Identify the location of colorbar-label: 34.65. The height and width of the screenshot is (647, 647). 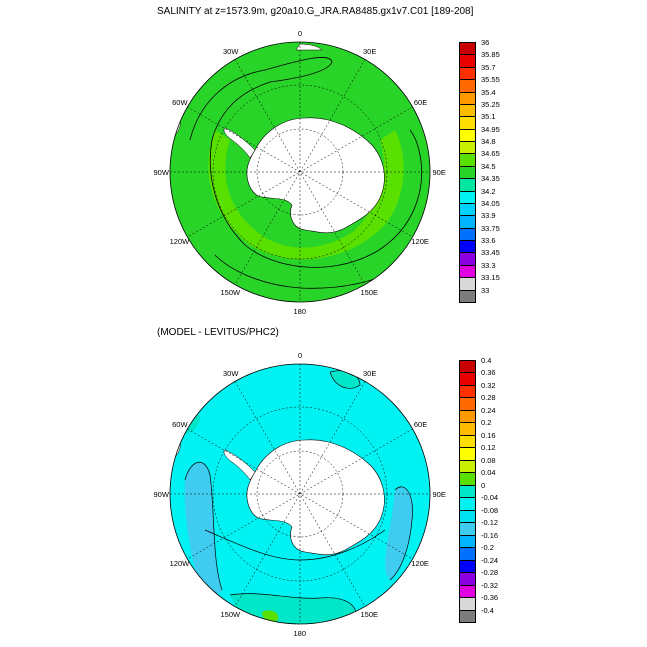
(490, 154).